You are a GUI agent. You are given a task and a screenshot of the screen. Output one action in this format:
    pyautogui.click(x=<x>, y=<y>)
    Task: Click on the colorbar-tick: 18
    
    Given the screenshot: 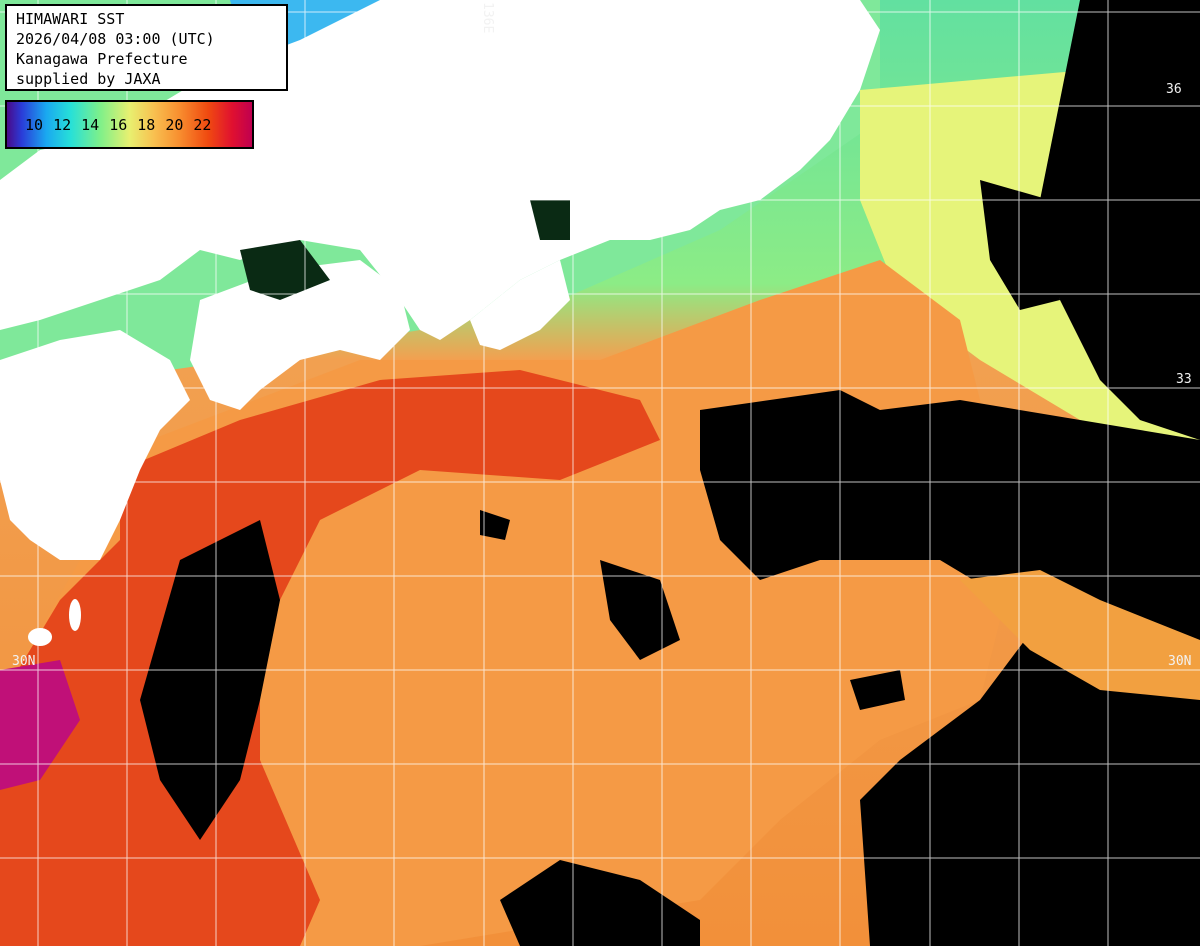 What is the action you would take?
    pyautogui.click(x=146, y=125)
    